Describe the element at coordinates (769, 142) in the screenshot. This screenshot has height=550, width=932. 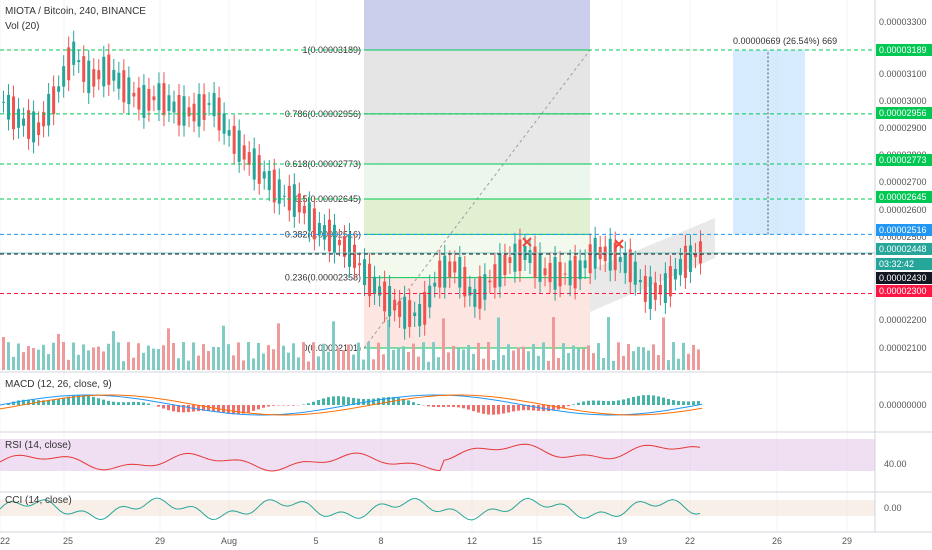
I see `measure-box` at that location.